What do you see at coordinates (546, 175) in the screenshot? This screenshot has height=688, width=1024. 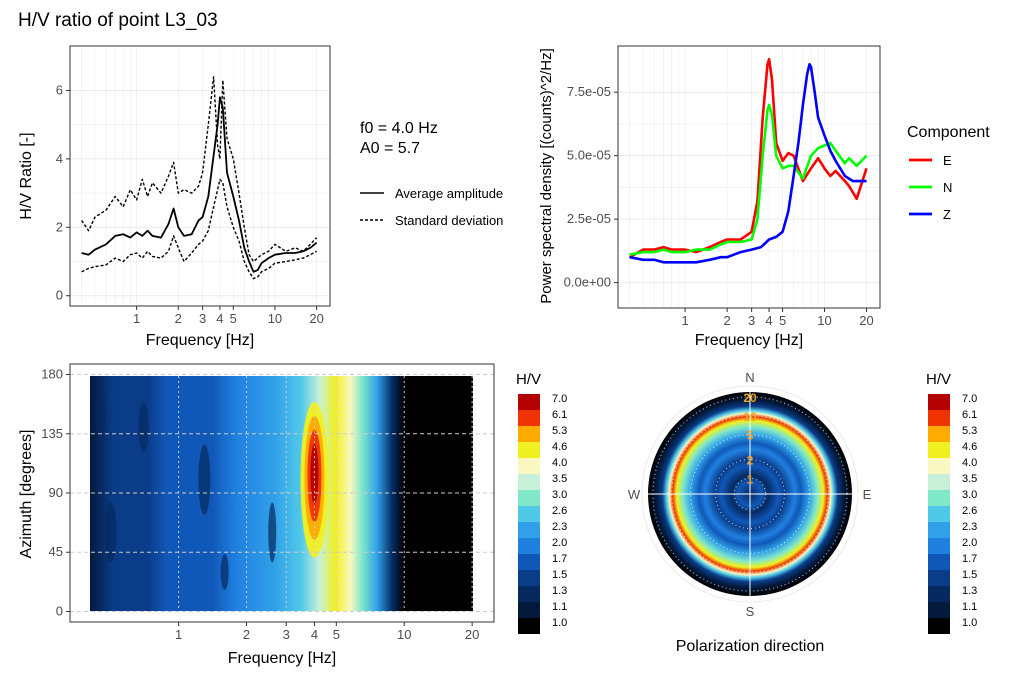 I see `psd-y-label: Power spectral density [(counts)^2/Hz]` at bounding box center [546, 175].